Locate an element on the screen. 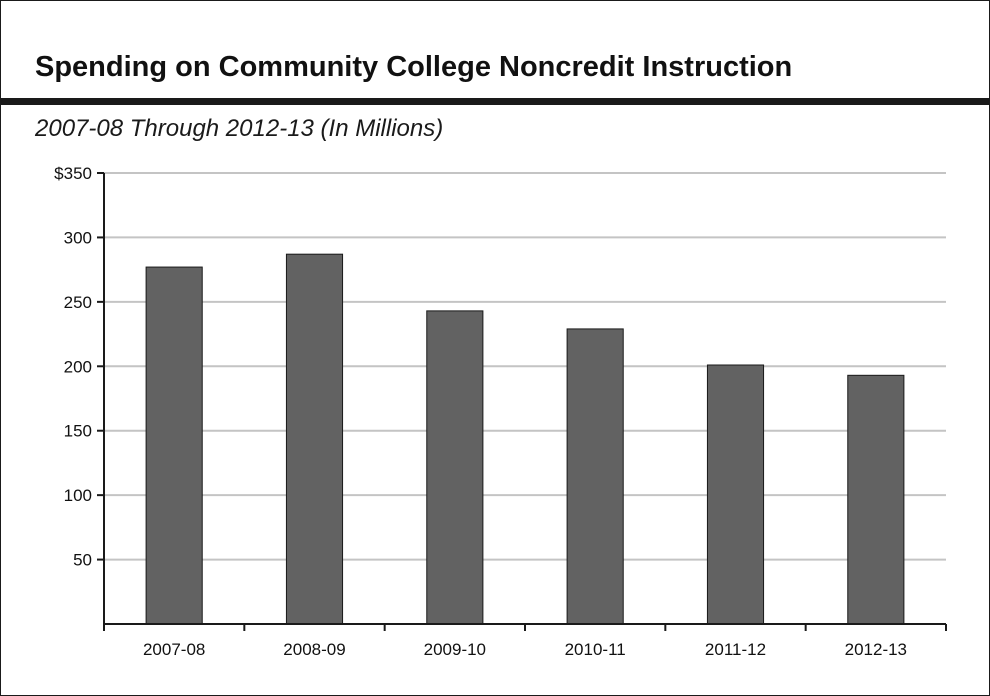 This screenshot has width=990, height=696. title-divider is located at coordinates (495, 101).